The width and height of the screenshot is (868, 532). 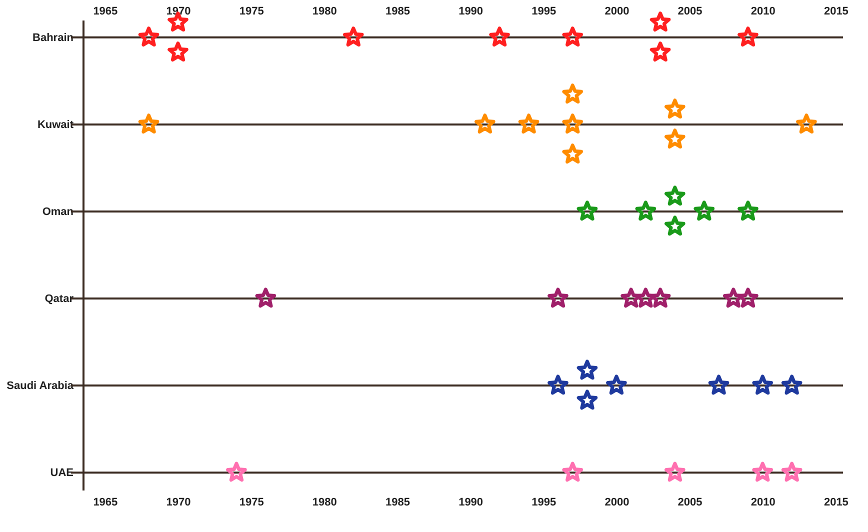 What do you see at coordinates (59, 299) in the screenshot?
I see `y-tick-label: Qatar` at bounding box center [59, 299].